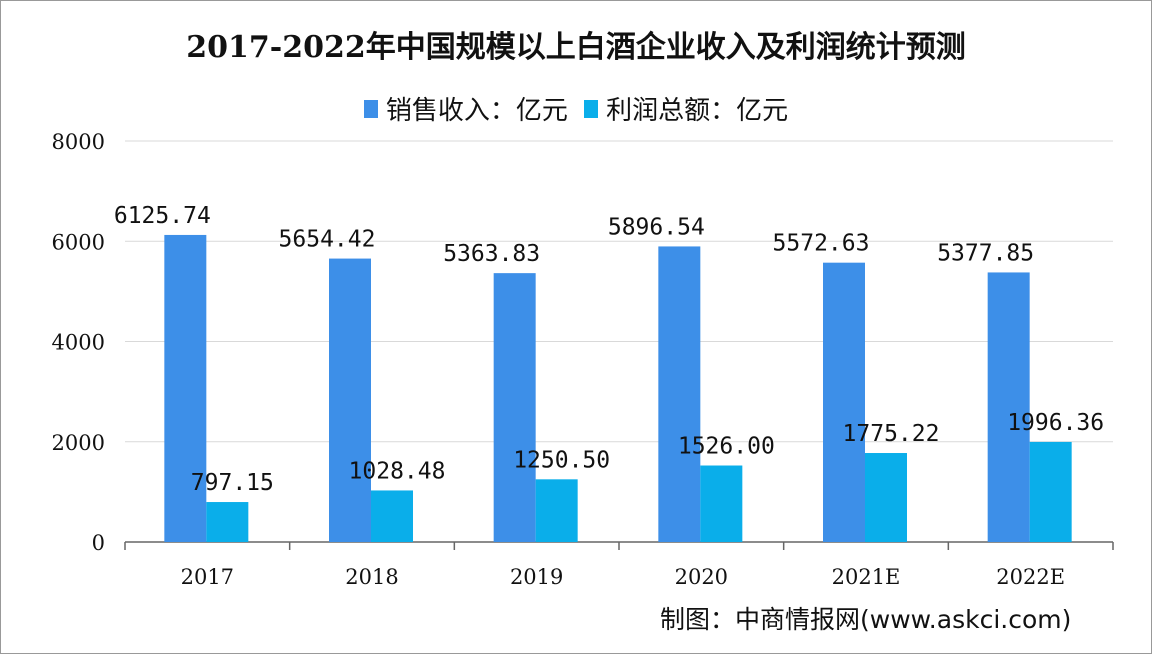 The image size is (1152, 654). Describe the element at coordinates (327, 240) in the screenshot. I see `data-label-revenue: 5654.42` at that location.